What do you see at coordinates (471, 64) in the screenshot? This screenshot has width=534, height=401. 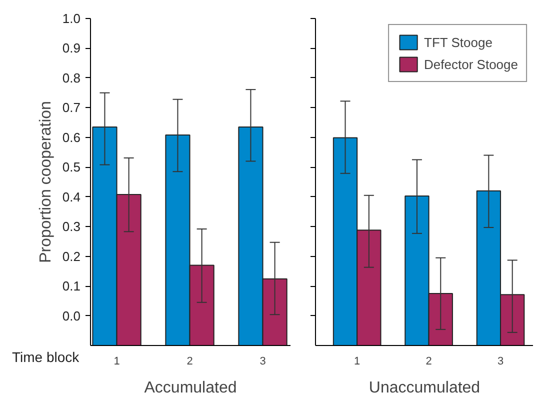 I see `legend-label: Defector Stooge` at bounding box center [471, 64].